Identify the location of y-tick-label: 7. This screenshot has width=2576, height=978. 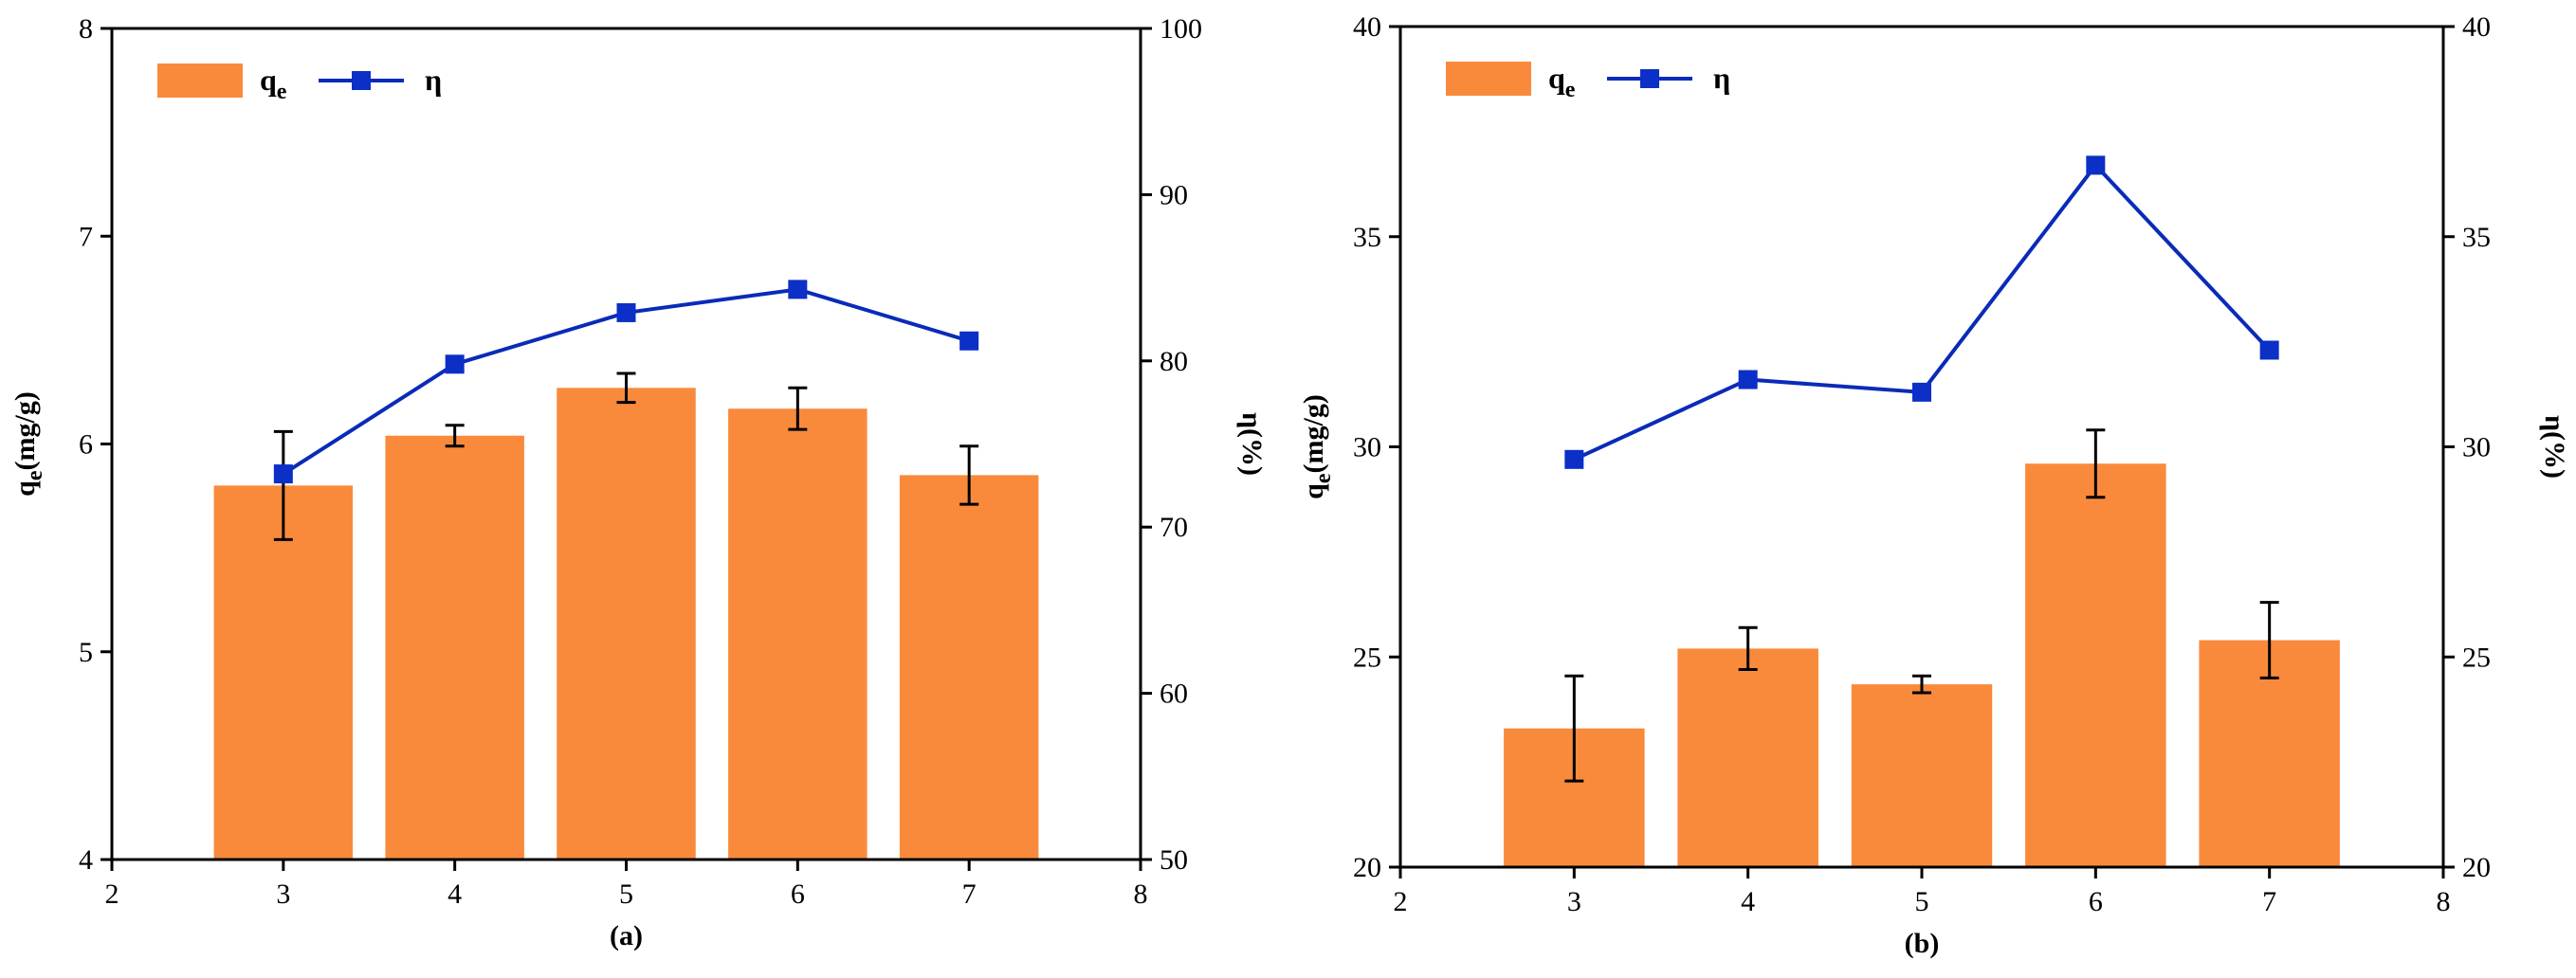
(86, 236).